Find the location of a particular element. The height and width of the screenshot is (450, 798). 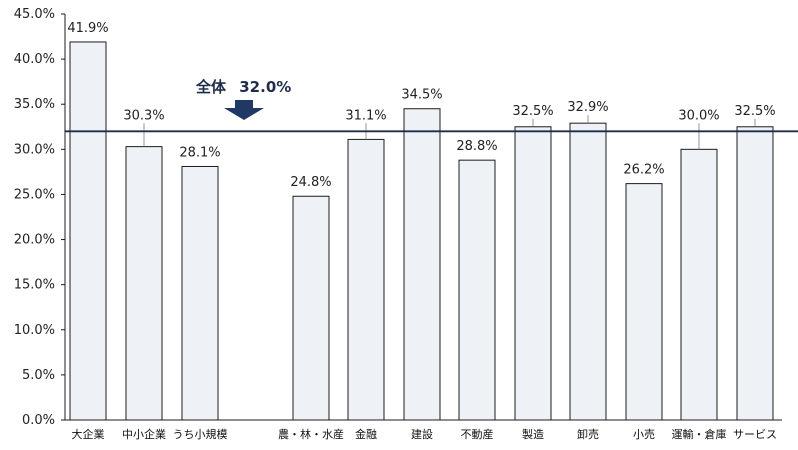

x-category-label: 運輸・倉庫 is located at coordinates (699, 434).